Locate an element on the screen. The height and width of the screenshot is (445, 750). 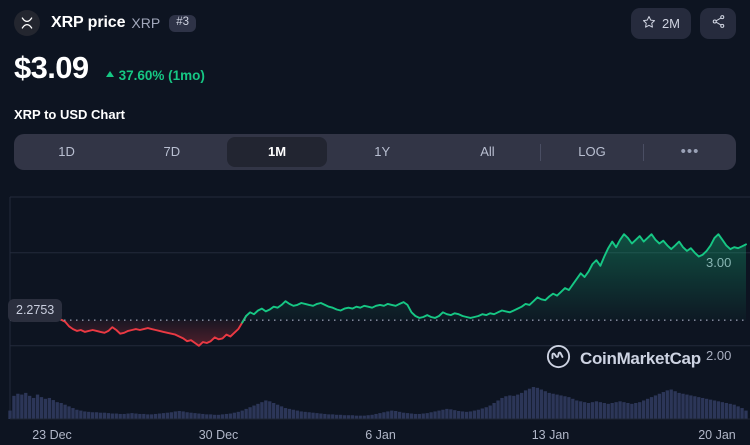
share-button is located at coordinates (718, 23).